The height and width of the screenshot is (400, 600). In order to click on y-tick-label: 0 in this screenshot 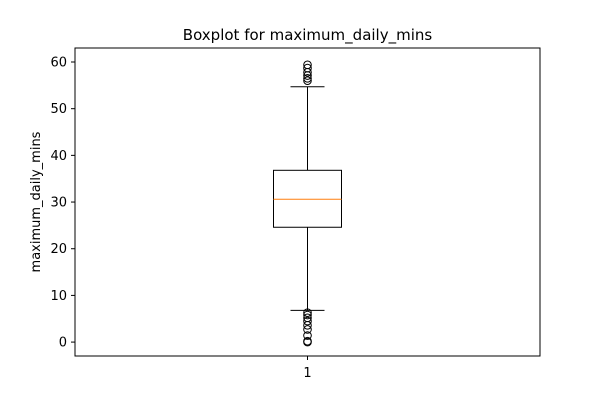, I will do `click(63, 343)`.